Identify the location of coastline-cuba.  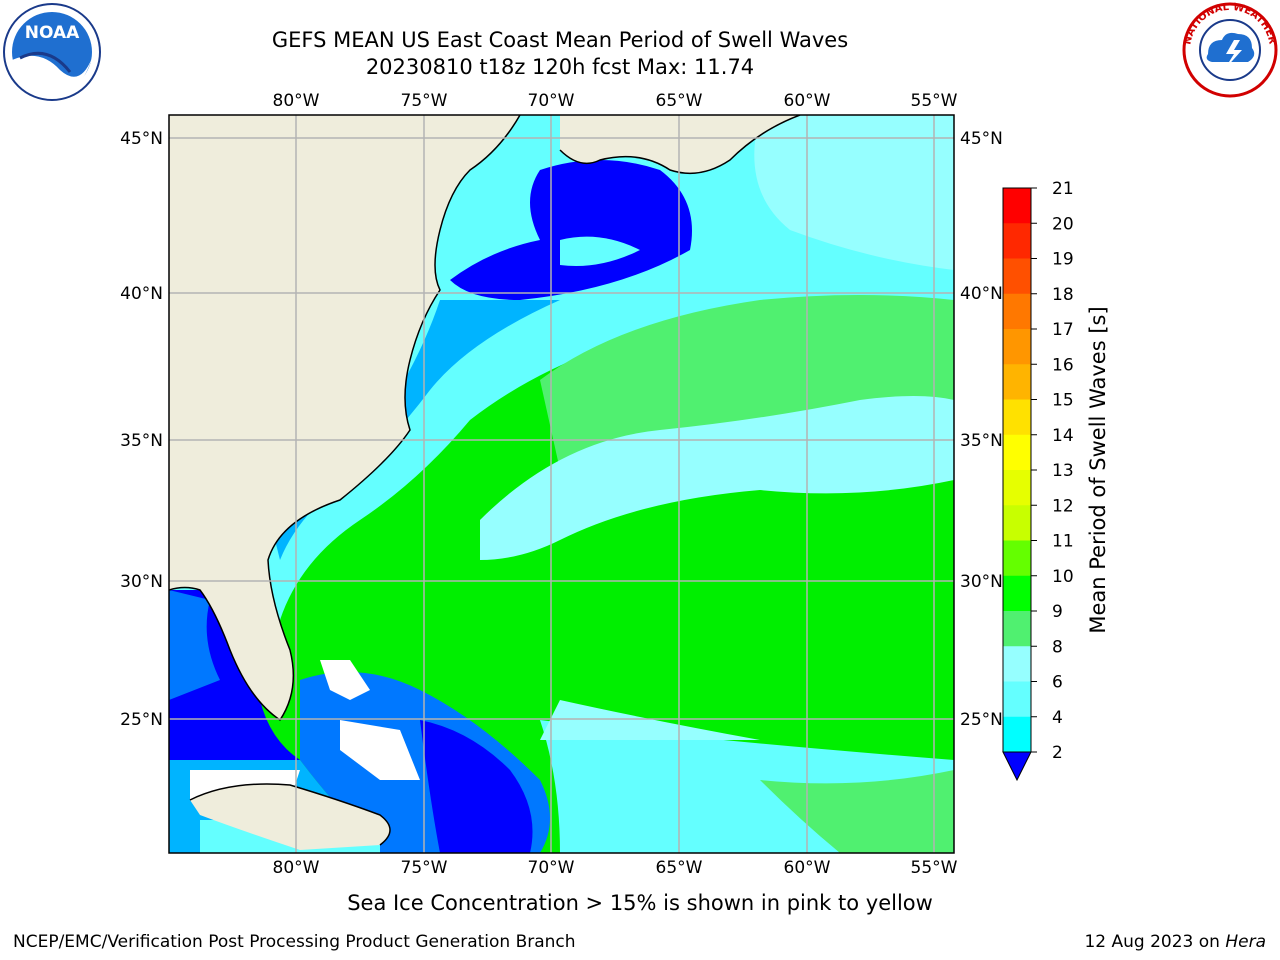
(290, 814).